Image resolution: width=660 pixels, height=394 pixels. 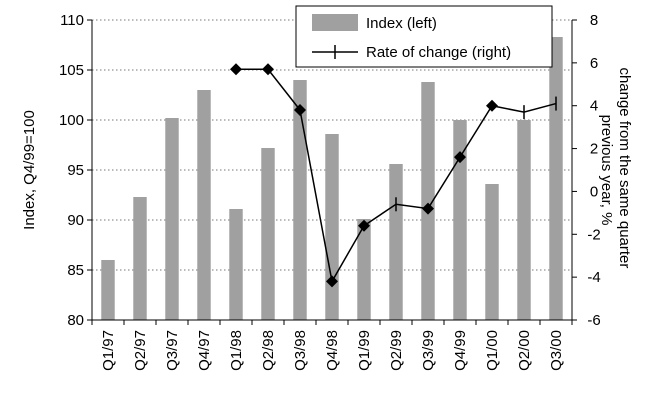 I want to click on right-tick-label: 2, so click(x=594, y=149).